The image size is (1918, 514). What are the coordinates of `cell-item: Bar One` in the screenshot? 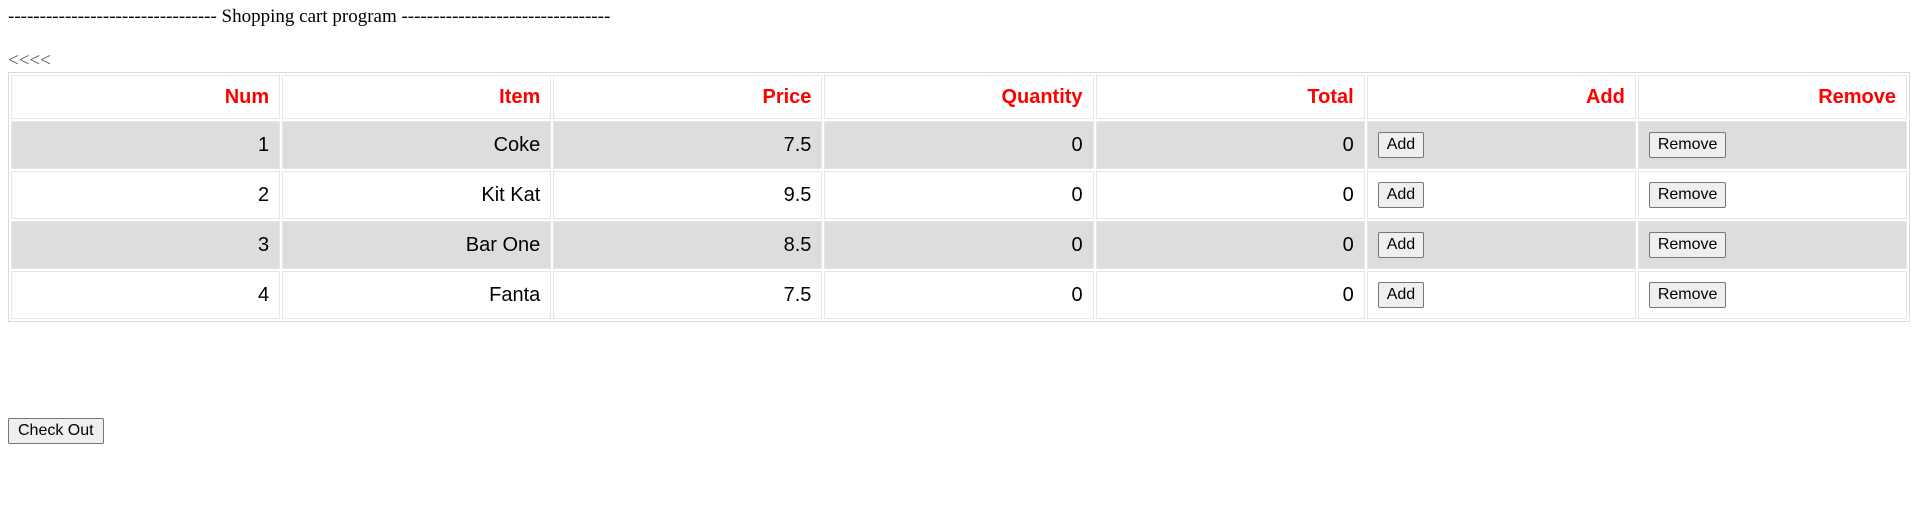 It's located at (417, 245).